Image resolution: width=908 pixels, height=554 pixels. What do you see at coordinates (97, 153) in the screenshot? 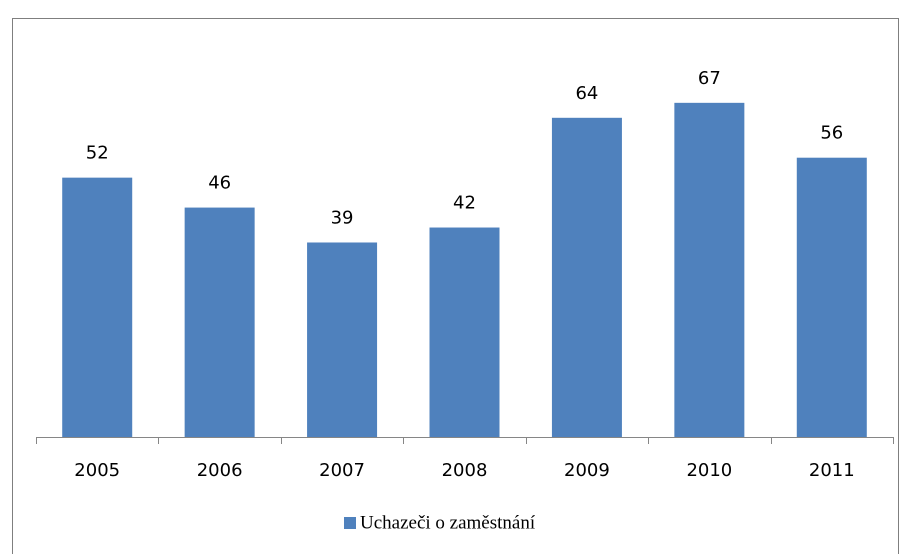
I see `data-label: 52` at bounding box center [97, 153].